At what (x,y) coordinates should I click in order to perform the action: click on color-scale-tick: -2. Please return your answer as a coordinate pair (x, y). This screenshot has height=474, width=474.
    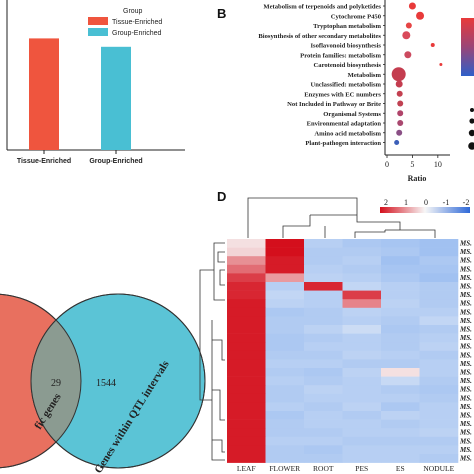
    Looking at the image, I should click on (466, 202).